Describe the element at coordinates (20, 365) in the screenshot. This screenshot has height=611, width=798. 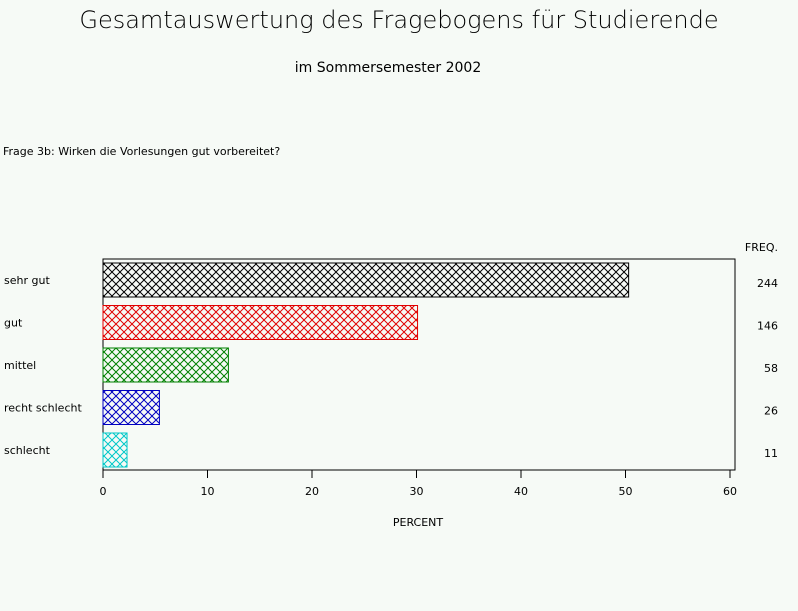
I see `y-tick-label: mittel` at that location.